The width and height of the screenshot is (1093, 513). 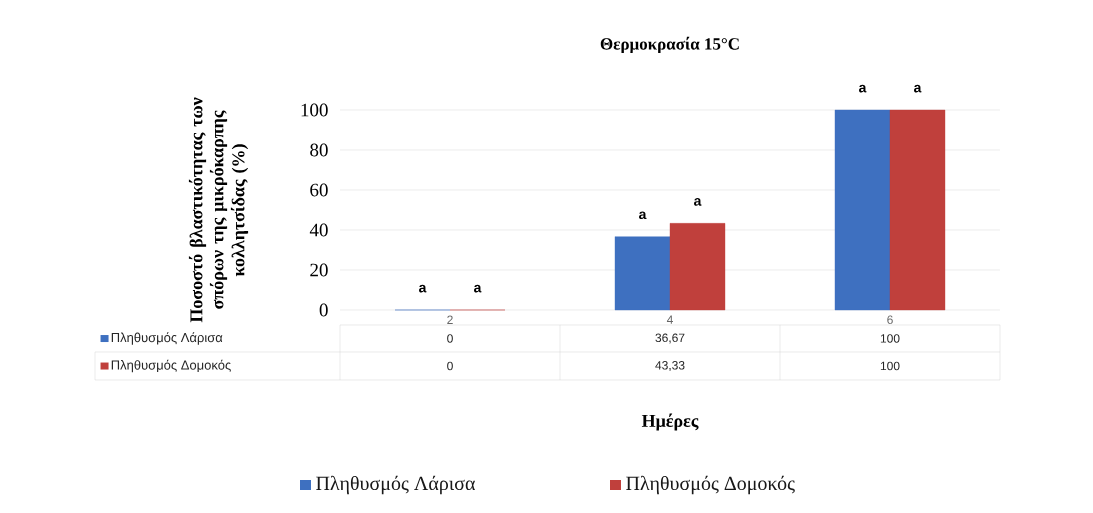 What do you see at coordinates (710, 485) in the screenshot?
I see `legend-label: Πληθυσμός Δομοκός` at bounding box center [710, 485].